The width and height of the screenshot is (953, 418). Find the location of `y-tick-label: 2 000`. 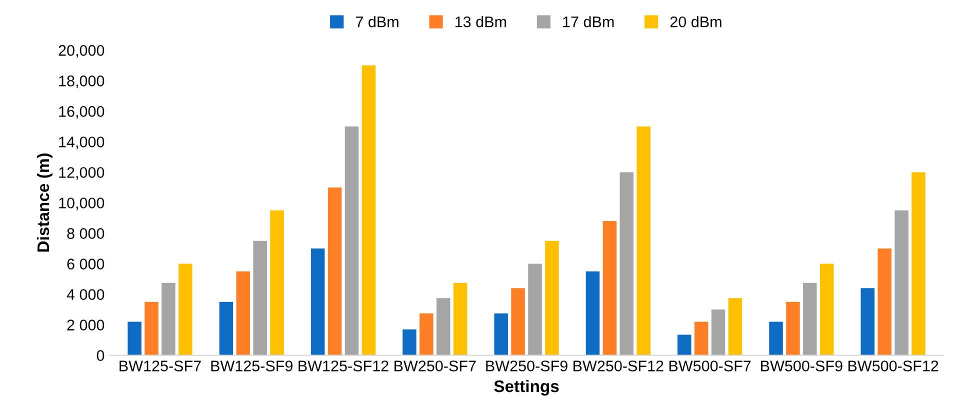

y-tick-label: 2 000 is located at coordinates (85, 325).